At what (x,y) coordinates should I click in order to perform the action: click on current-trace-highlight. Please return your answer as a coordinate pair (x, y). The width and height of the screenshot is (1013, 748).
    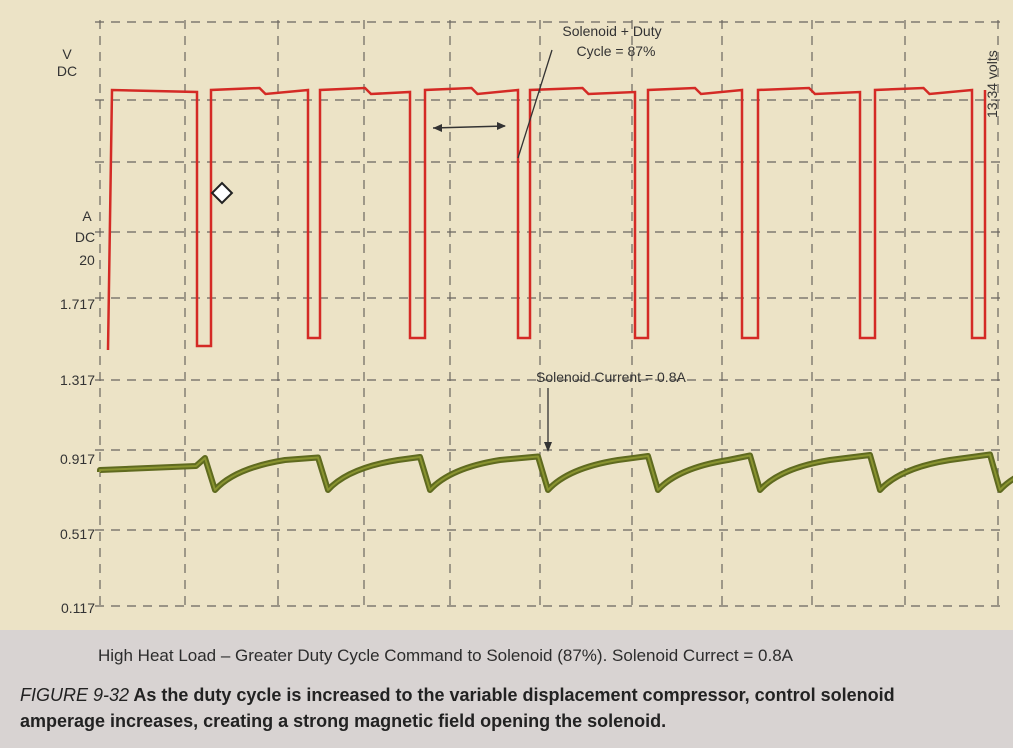
    Looking at the image, I should click on (556, 472).